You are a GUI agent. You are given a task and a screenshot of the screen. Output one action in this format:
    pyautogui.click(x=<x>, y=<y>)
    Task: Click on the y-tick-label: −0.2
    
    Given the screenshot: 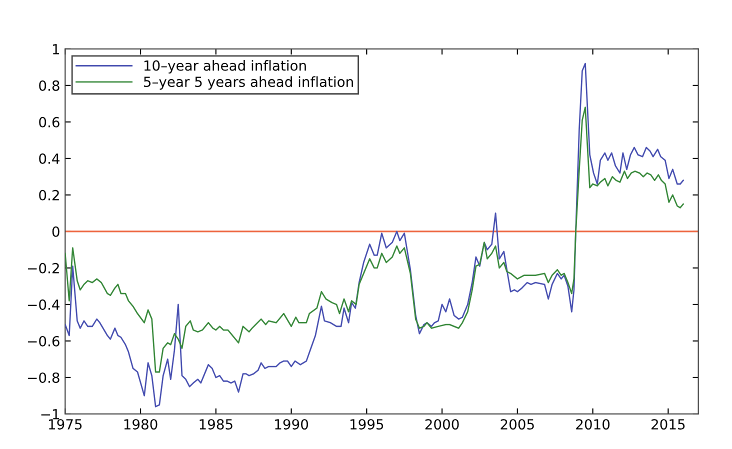 What is the action you would take?
    pyautogui.click(x=43, y=268)
    